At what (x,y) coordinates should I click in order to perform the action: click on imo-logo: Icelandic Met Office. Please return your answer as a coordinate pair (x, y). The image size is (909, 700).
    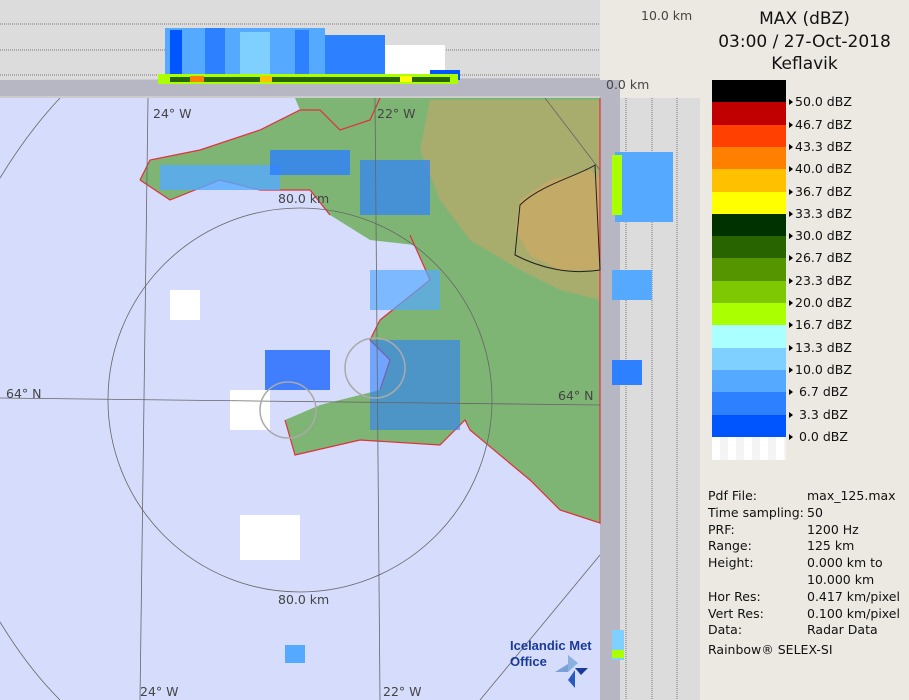
    Looking at the image, I should click on (551, 663).